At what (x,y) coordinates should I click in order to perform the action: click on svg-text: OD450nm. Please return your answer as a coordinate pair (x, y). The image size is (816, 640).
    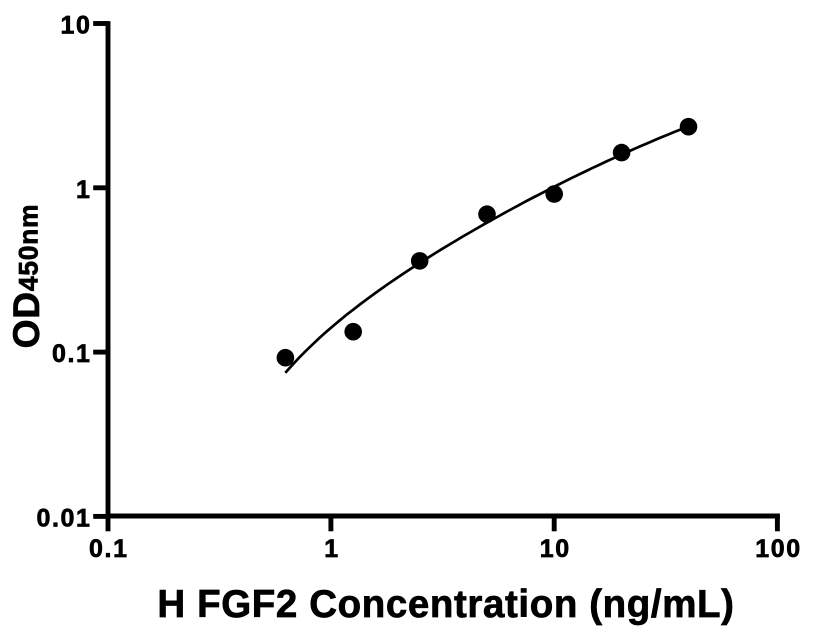
    Looking at the image, I should click on (26, 276).